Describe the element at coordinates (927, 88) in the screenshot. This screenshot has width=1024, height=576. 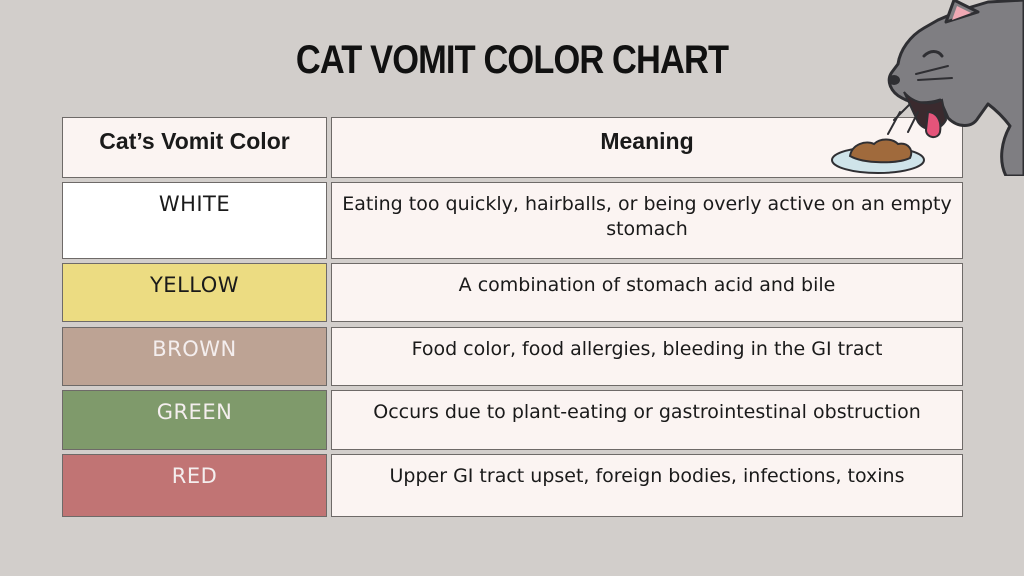
I see `vomiting-cat-icon` at that location.